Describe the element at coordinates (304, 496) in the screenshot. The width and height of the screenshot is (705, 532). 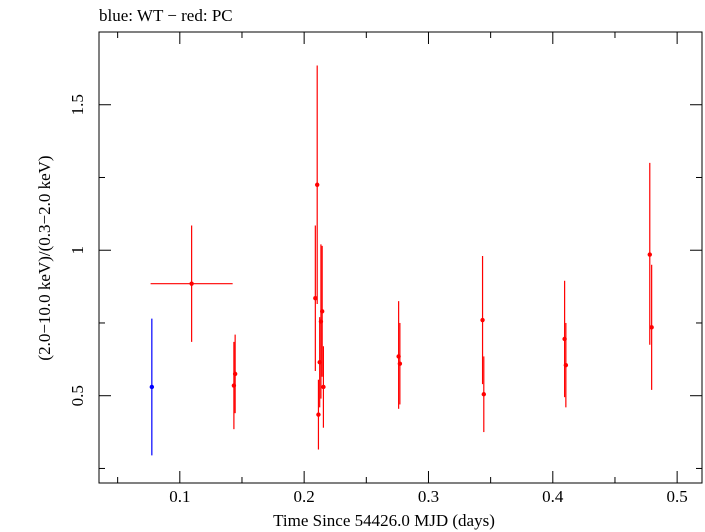
I see `x-tick-label: 0.2` at that location.